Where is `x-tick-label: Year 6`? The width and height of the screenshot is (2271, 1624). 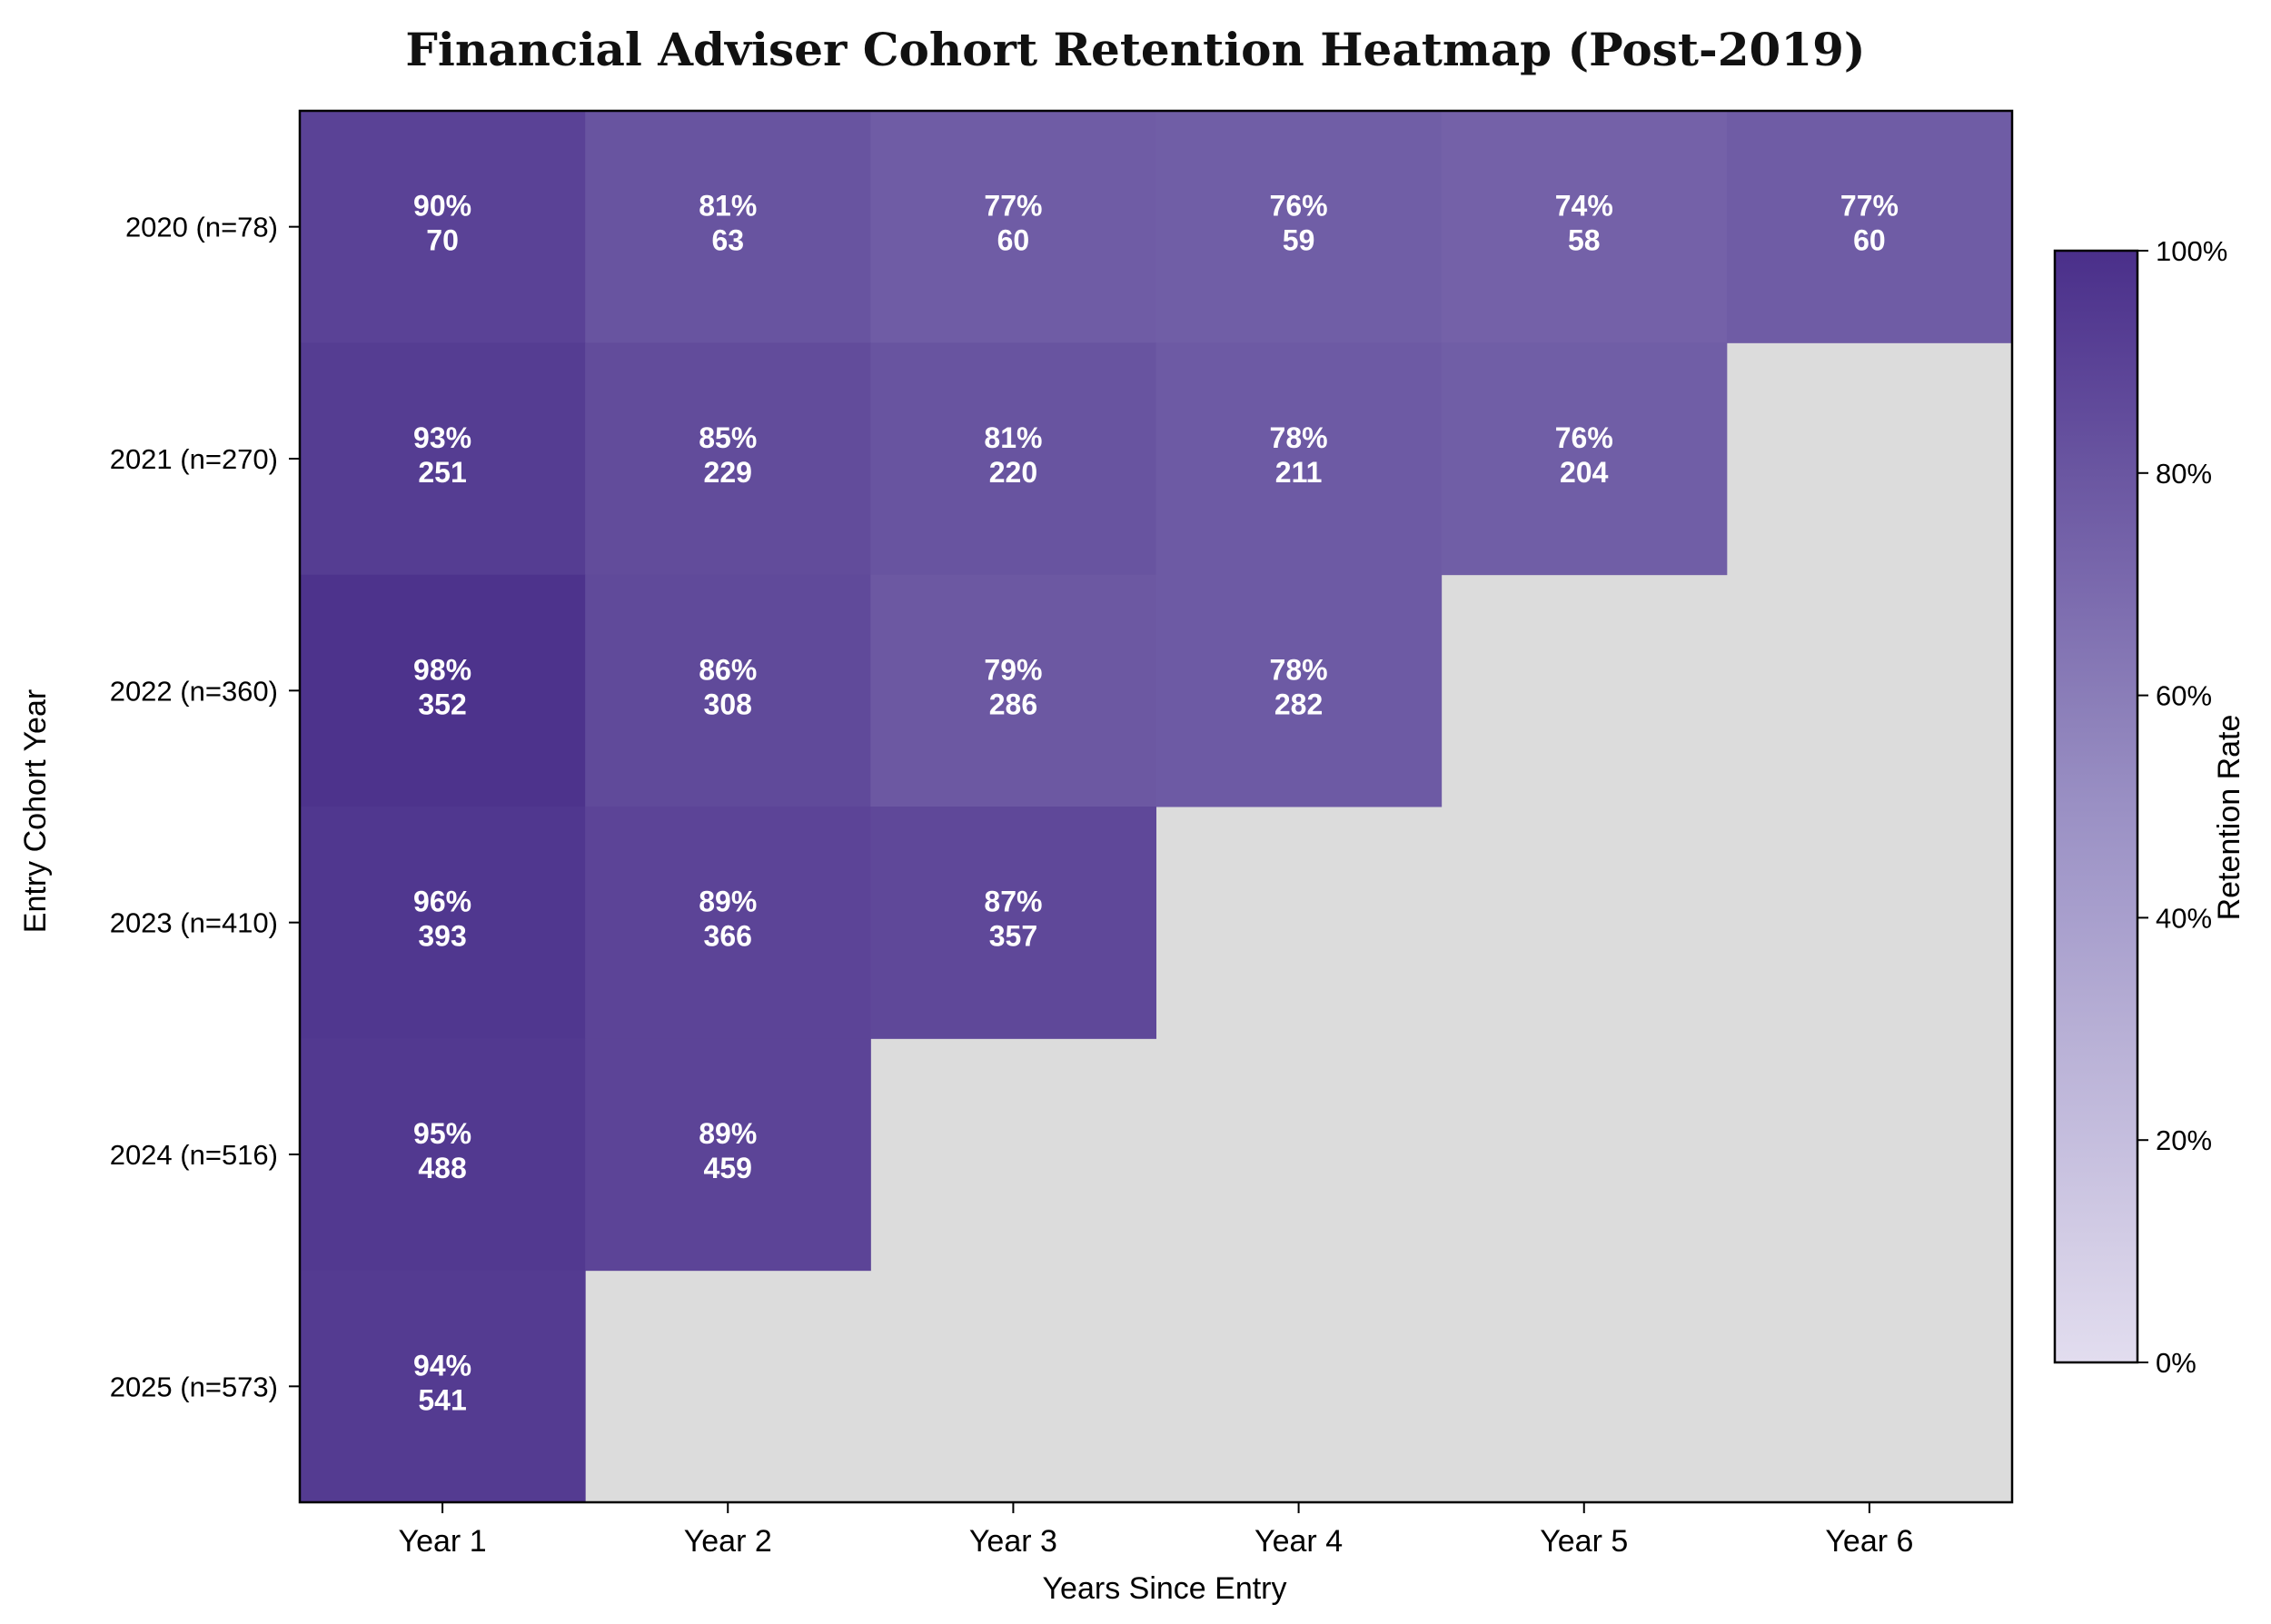
x-tick-label: Year 6 is located at coordinates (1869, 1541).